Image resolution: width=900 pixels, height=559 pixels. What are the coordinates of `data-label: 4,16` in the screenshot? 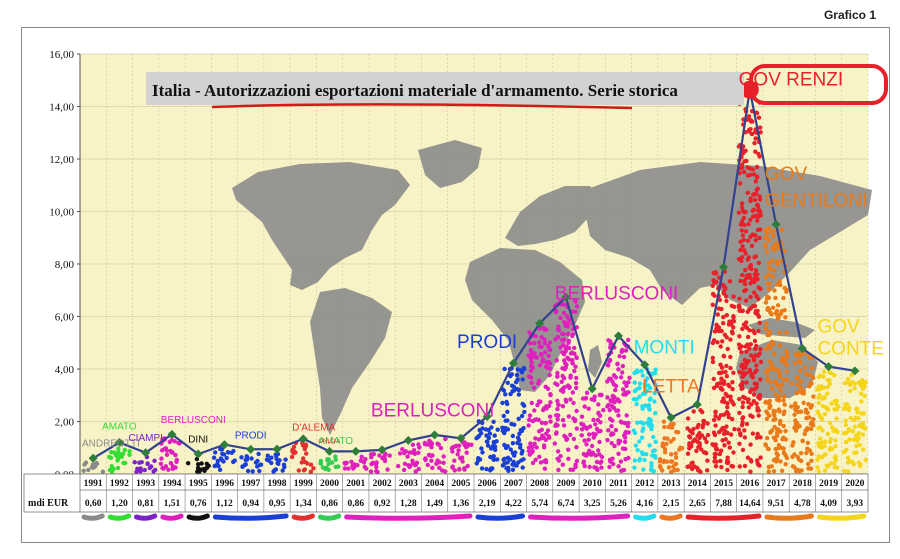 It's located at (644, 504).